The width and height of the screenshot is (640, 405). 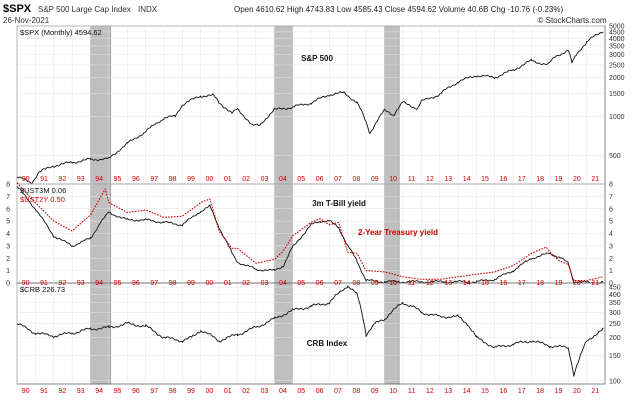 What do you see at coordinates (559, 391) in the screenshot?
I see `x-tick-label: 19` at bounding box center [559, 391].